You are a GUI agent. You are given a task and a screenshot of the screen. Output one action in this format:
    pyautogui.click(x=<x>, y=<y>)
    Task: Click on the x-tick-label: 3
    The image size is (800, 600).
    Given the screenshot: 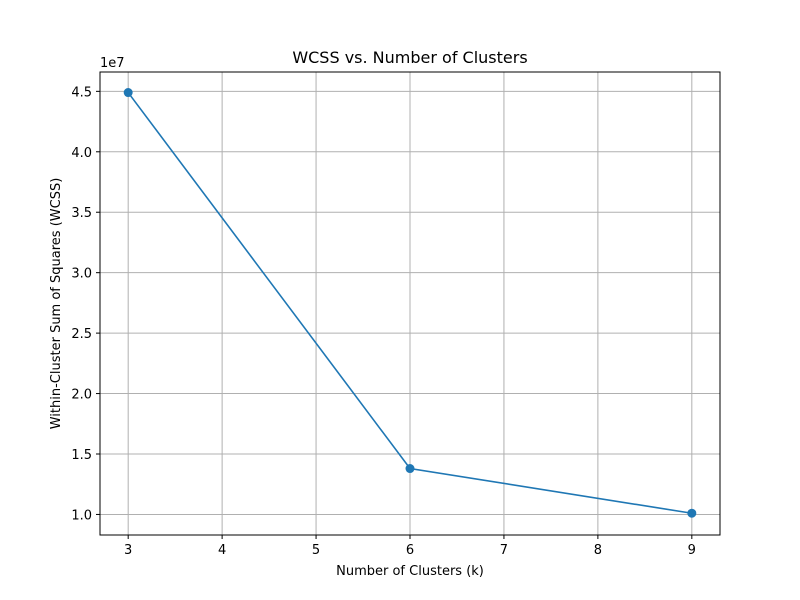 What is the action you would take?
    pyautogui.click(x=128, y=550)
    